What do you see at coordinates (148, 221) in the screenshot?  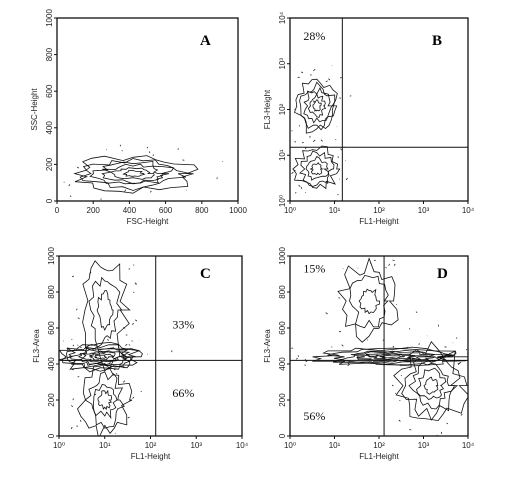 I see `x-axis-label: FSC-Height` at bounding box center [148, 221].